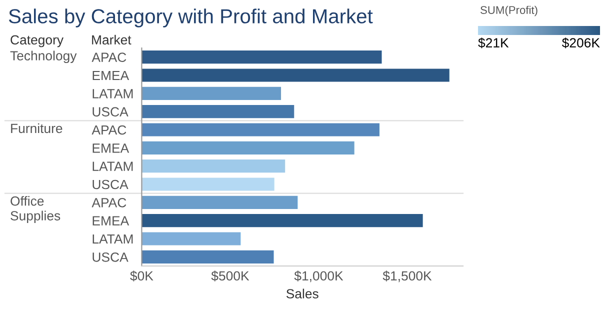 The image size is (603, 311). What do you see at coordinates (230, 276) in the screenshot?
I see `x-tick-label: $500K` at bounding box center [230, 276].